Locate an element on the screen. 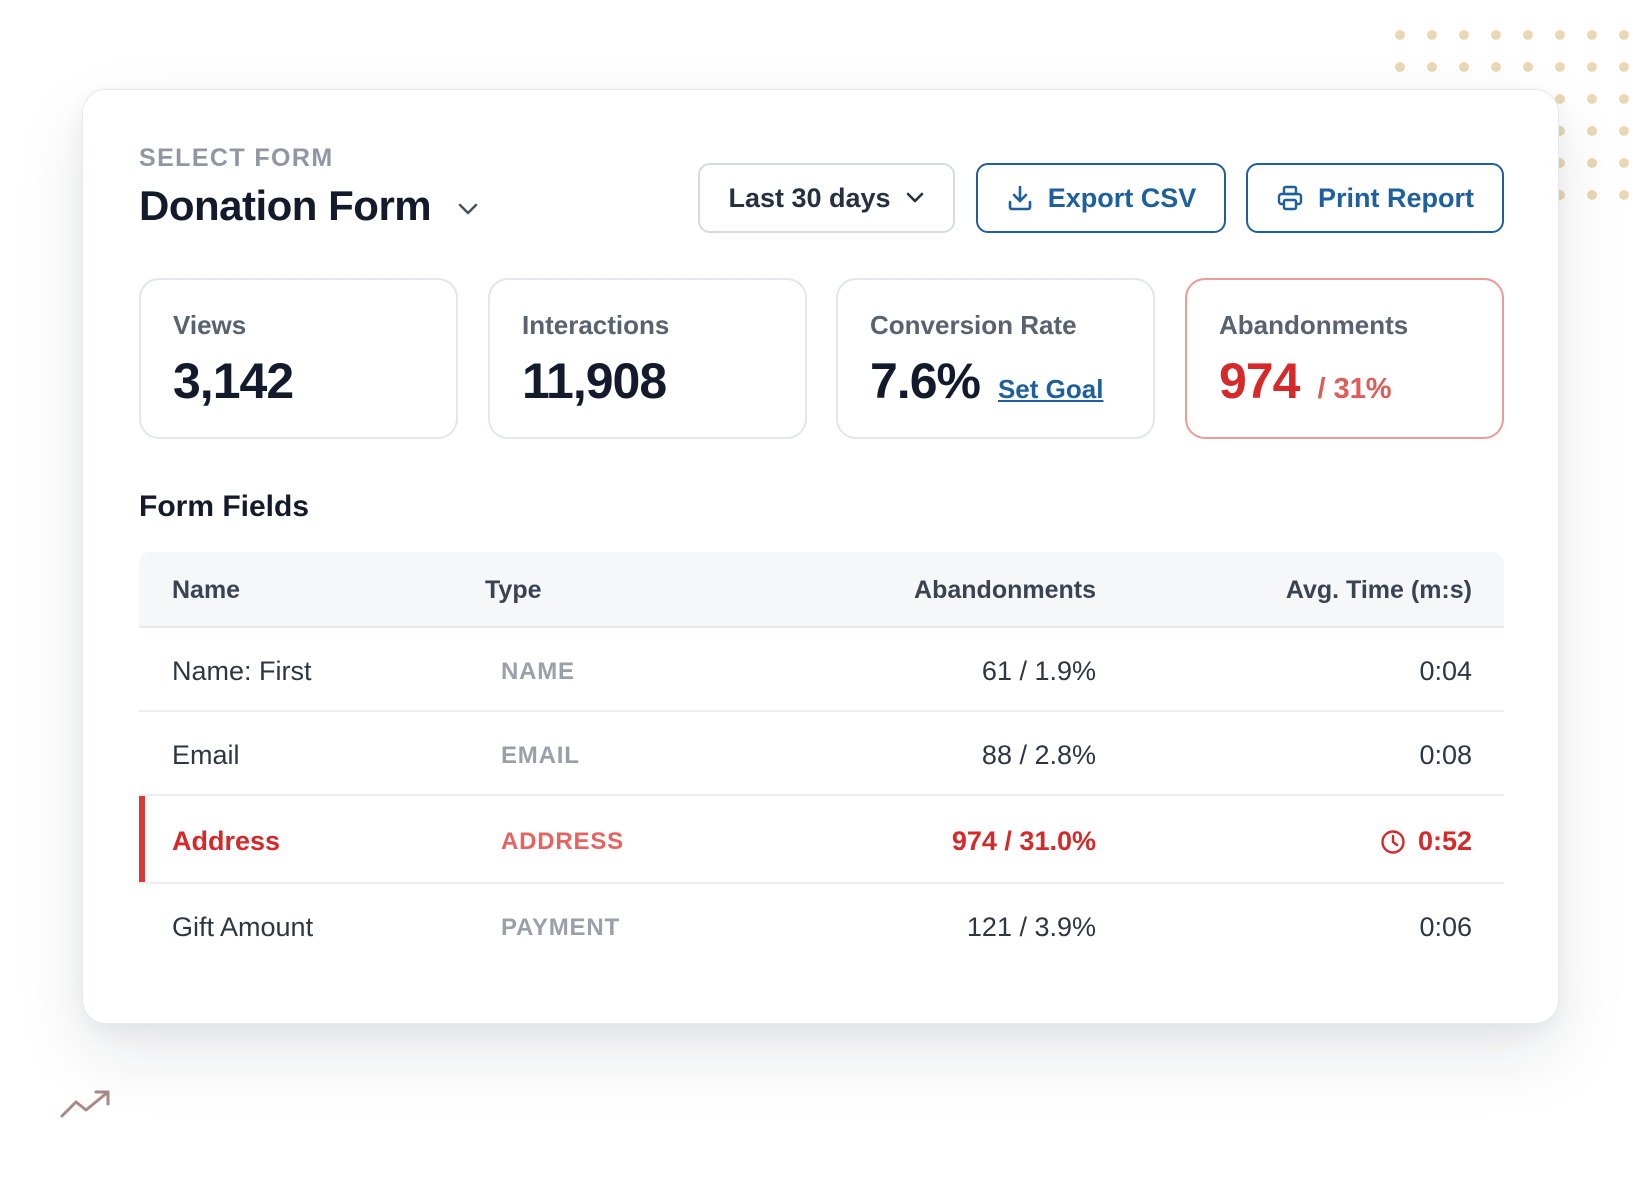 The image size is (1640, 1200). table-row: Gift Amount PAYMENT 121 / 3.9% 0:06 is located at coordinates (821, 926).